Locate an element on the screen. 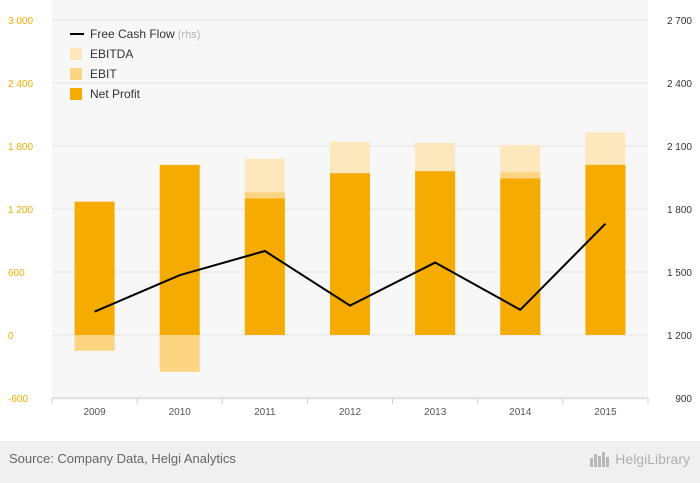 The width and height of the screenshot is (700, 483). x-tick-label: 2010 is located at coordinates (180, 412).